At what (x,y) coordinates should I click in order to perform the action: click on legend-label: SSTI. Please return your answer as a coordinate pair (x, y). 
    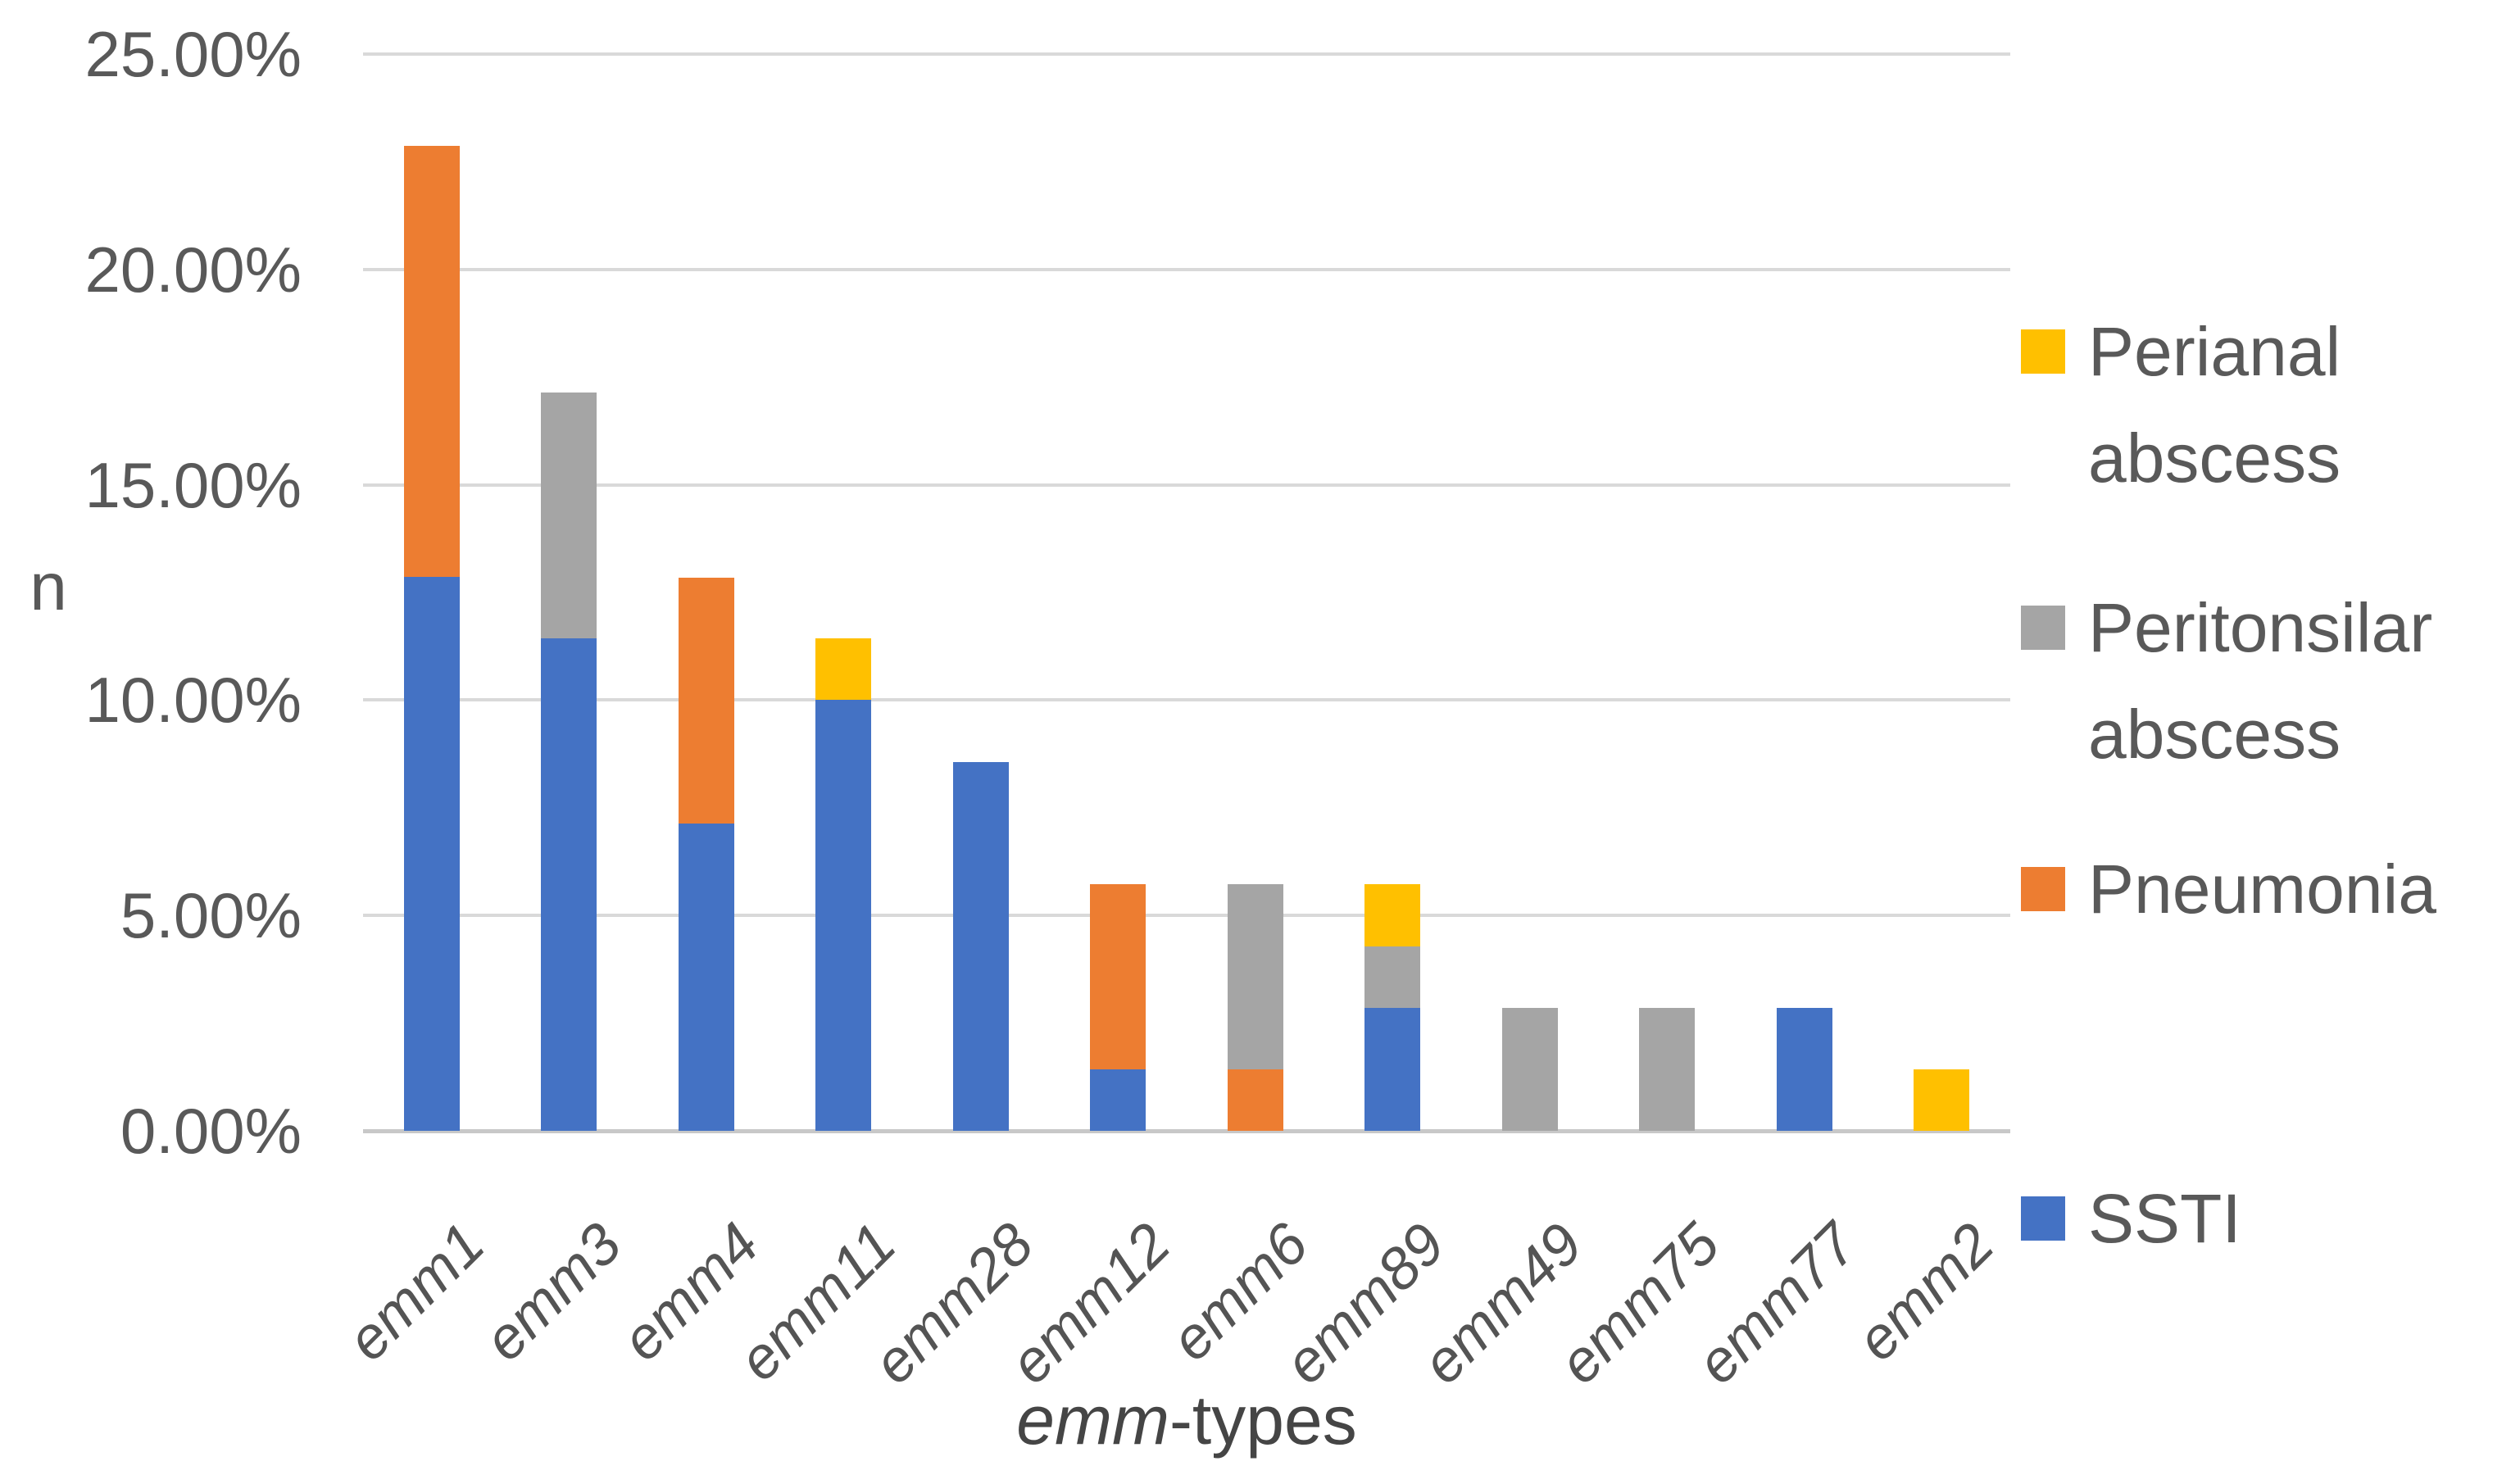
    Looking at the image, I should click on (2164, 1218).